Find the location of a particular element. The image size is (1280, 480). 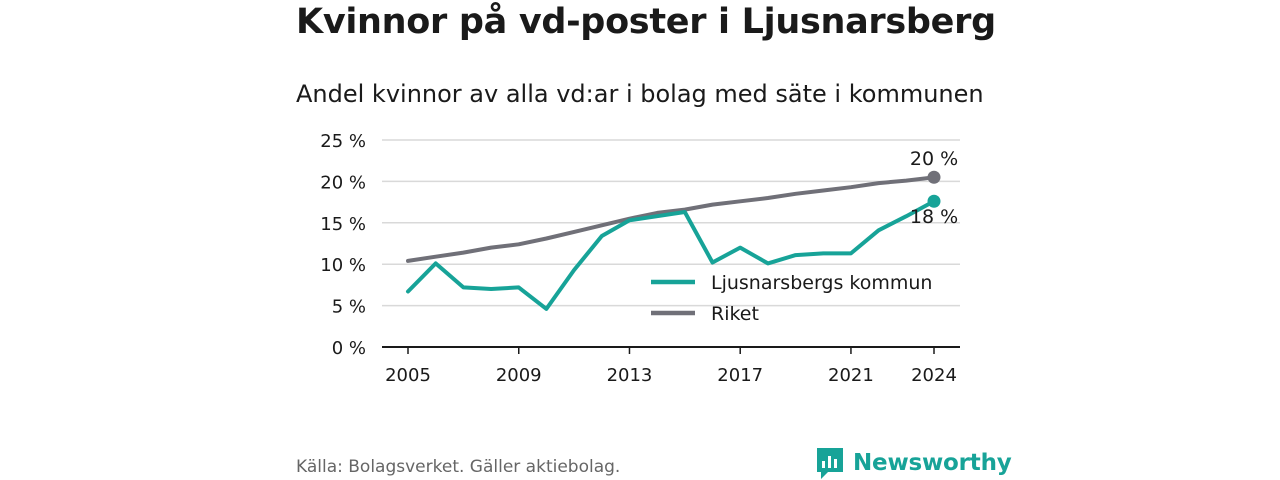

brand-logo: Newsworthy is located at coordinates (913, 463).